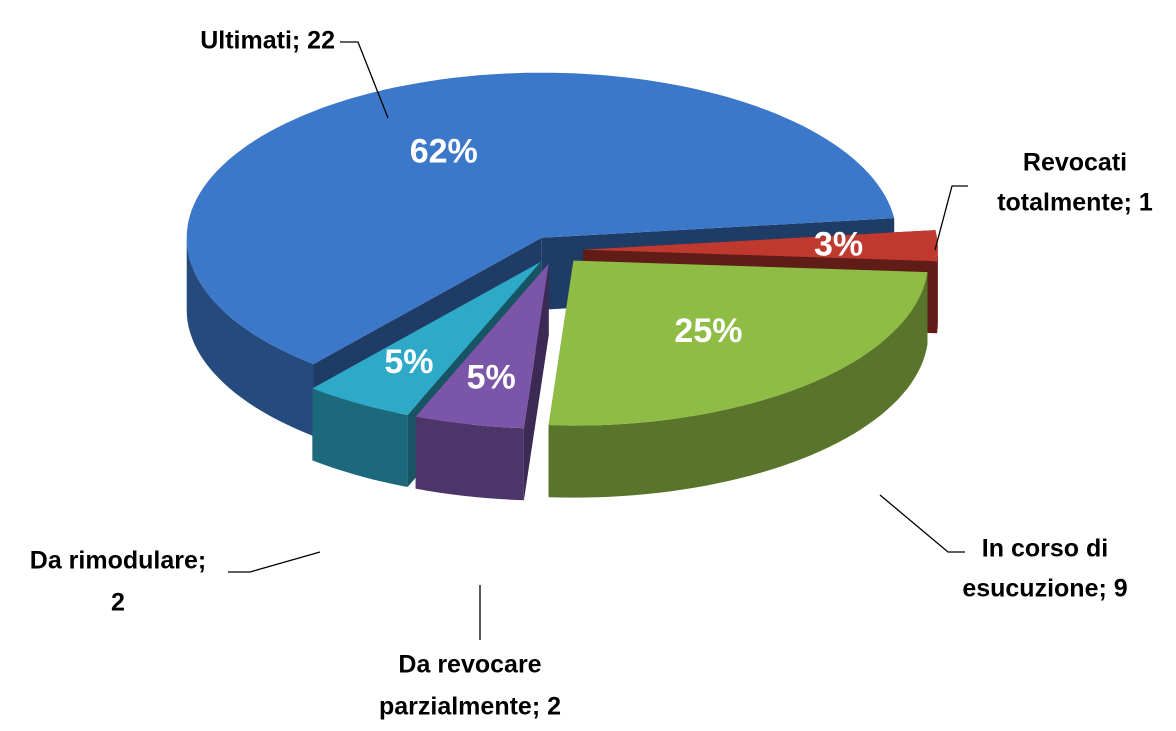 The width and height of the screenshot is (1176, 731). What do you see at coordinates (444, 151) in the screenshot?
I see `percent-label: 62%` at bounding box center [444, 151].